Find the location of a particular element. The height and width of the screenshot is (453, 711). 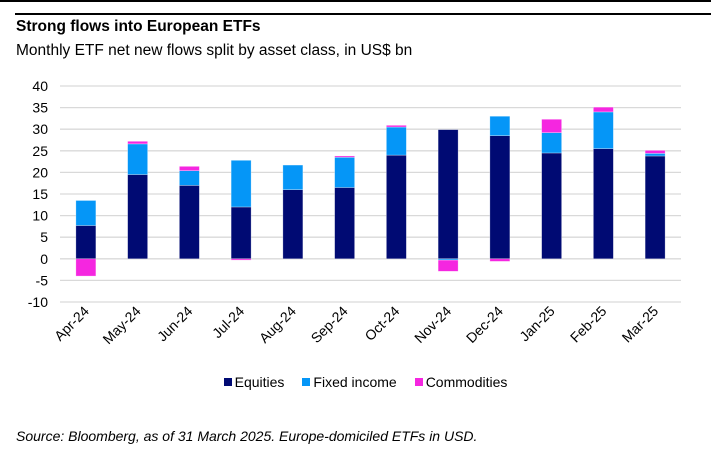

y-tick-label: 15 is located at coordinates (40, 194).